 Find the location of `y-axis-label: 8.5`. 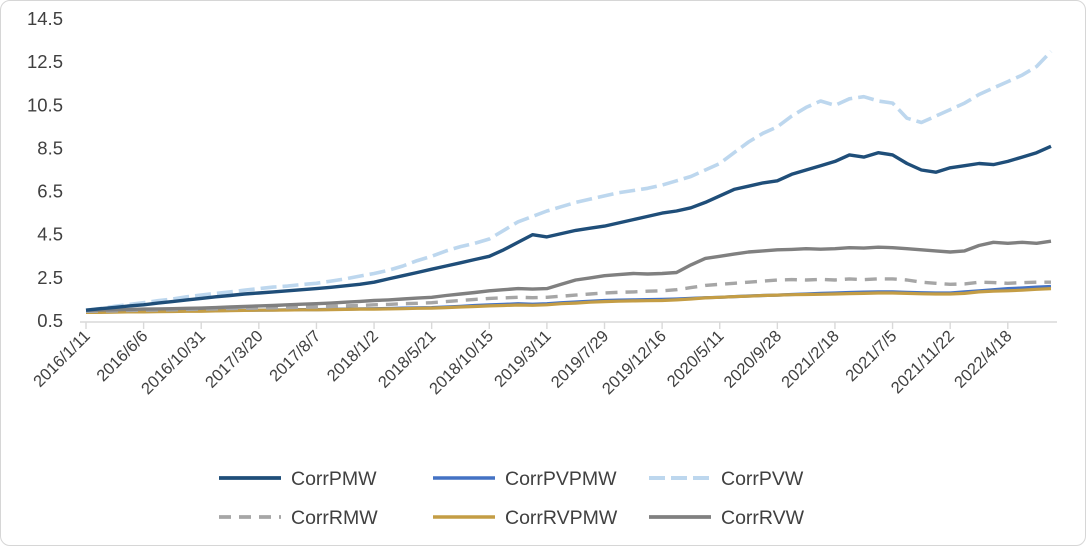

y-axis-label: 8.5 is located at coordinates (50, 147).